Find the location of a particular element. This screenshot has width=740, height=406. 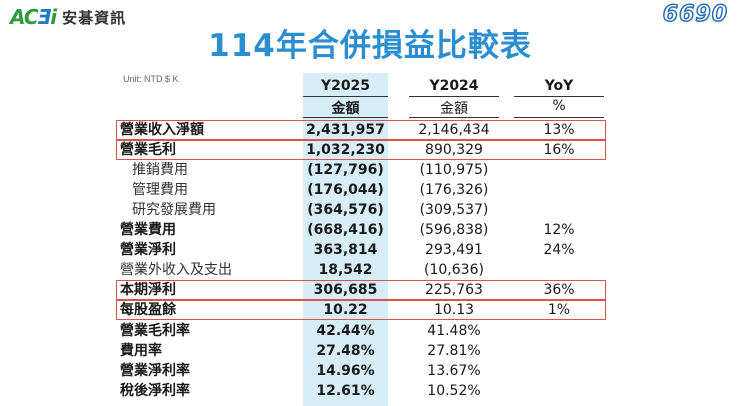

row-yoy: 12% is located at coordinates (559, 230).